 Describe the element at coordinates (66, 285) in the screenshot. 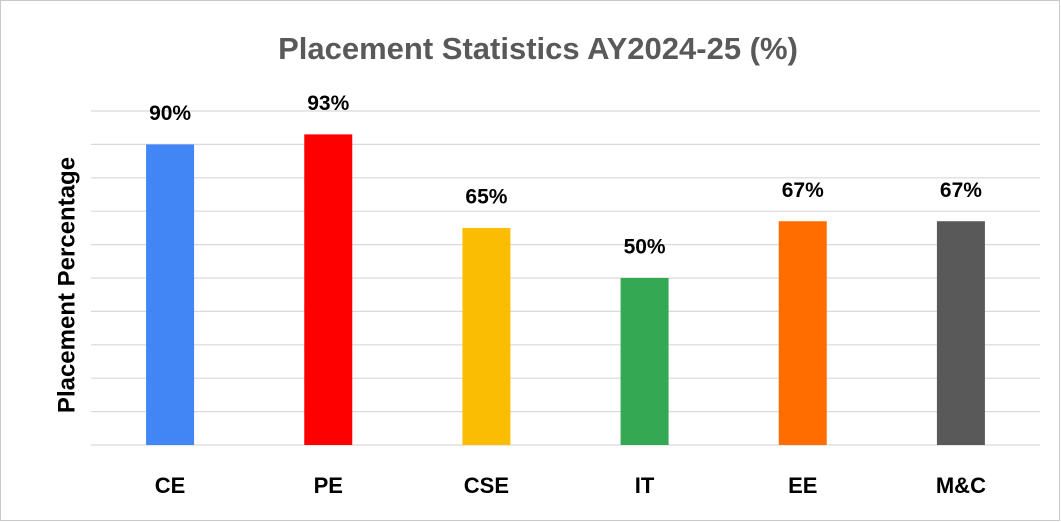

I see `y-axis-label: Placement Percentage` at that location.